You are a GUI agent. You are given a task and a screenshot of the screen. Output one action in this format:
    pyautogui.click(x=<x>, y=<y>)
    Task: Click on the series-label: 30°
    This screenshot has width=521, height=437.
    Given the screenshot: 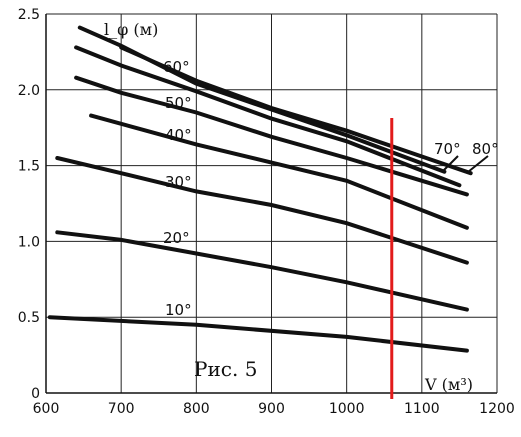 What is the action you would take?
    pyautogui.click(x=178, y=182)
    